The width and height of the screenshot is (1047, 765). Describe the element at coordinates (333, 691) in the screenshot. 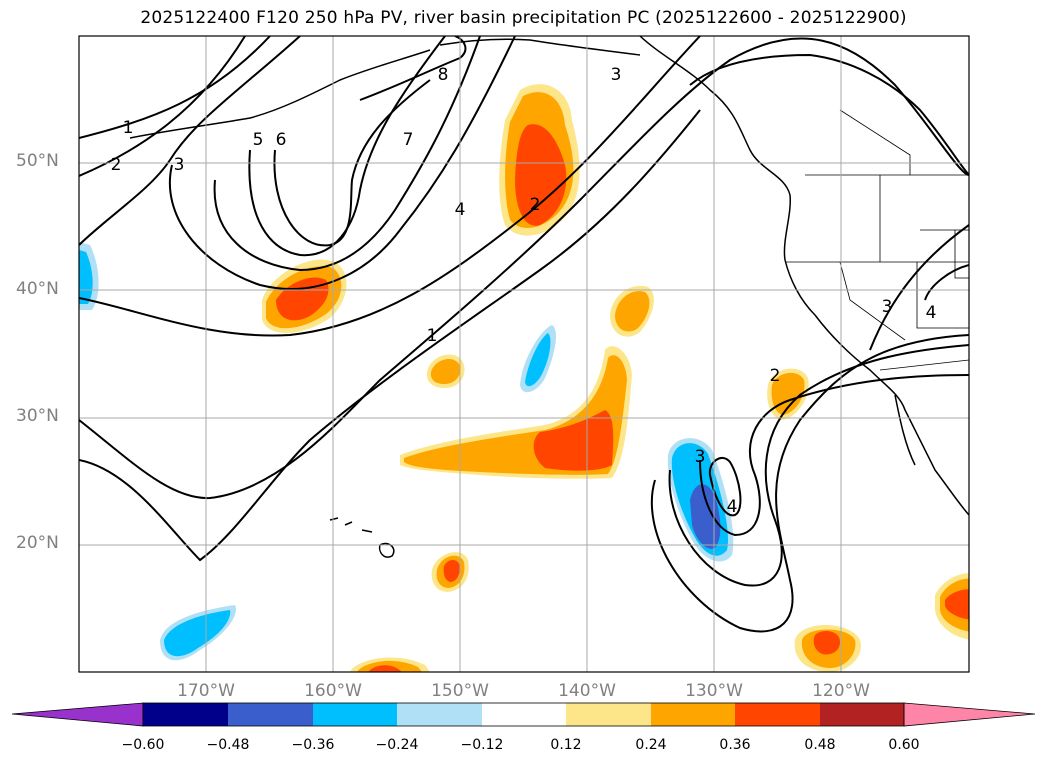

I see `lon-label: 160°W` at that location.